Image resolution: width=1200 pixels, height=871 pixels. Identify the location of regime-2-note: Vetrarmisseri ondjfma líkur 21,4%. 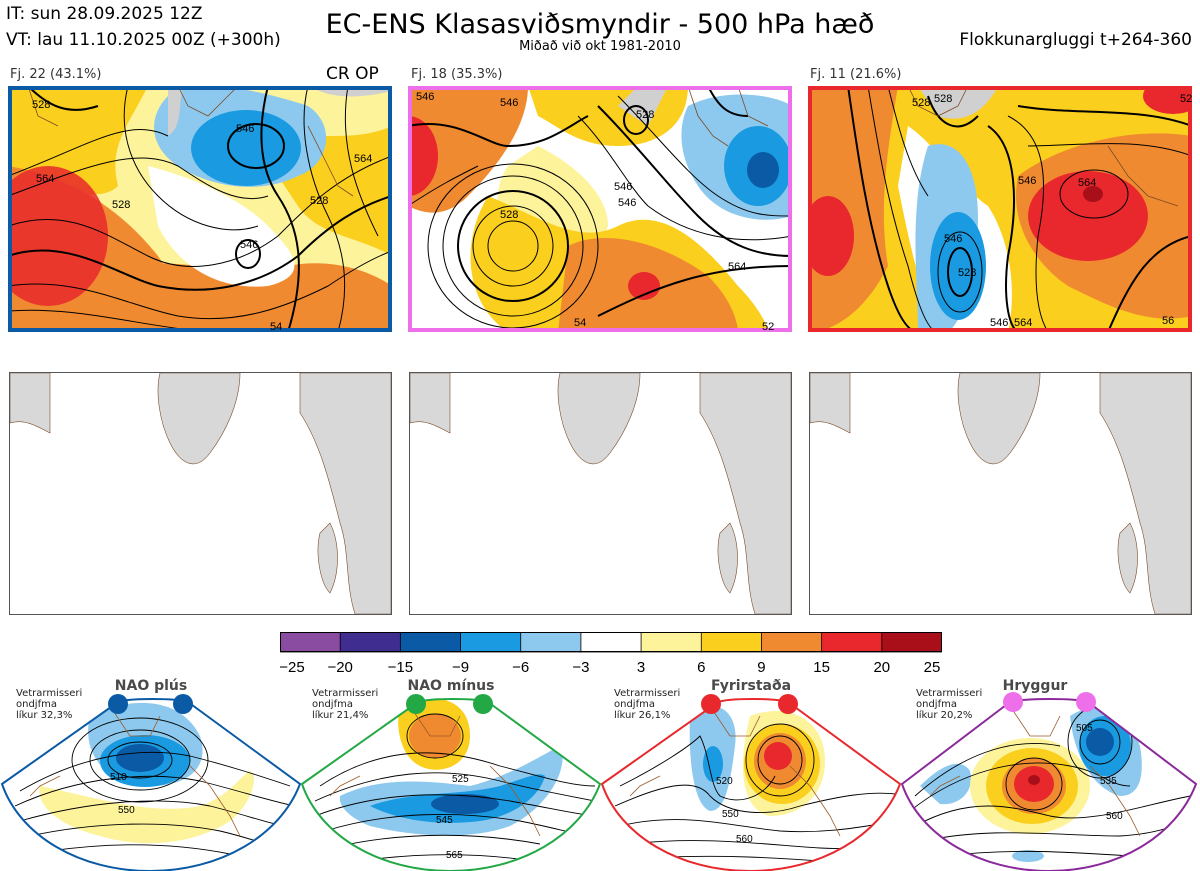
(345, 704).